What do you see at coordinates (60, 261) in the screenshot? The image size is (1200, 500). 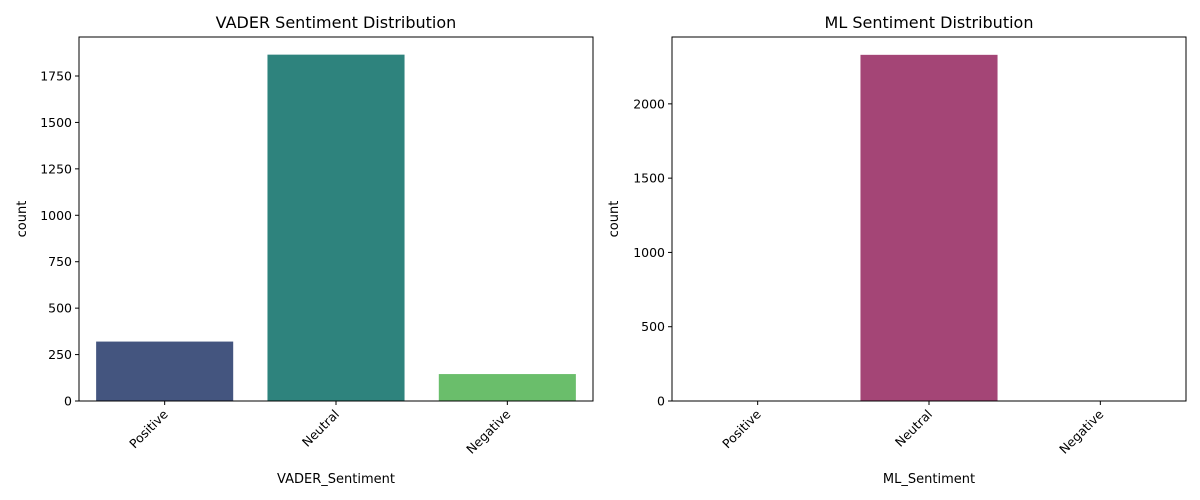 I see `y-tick-label: 750` at bounding box center [60, 261].